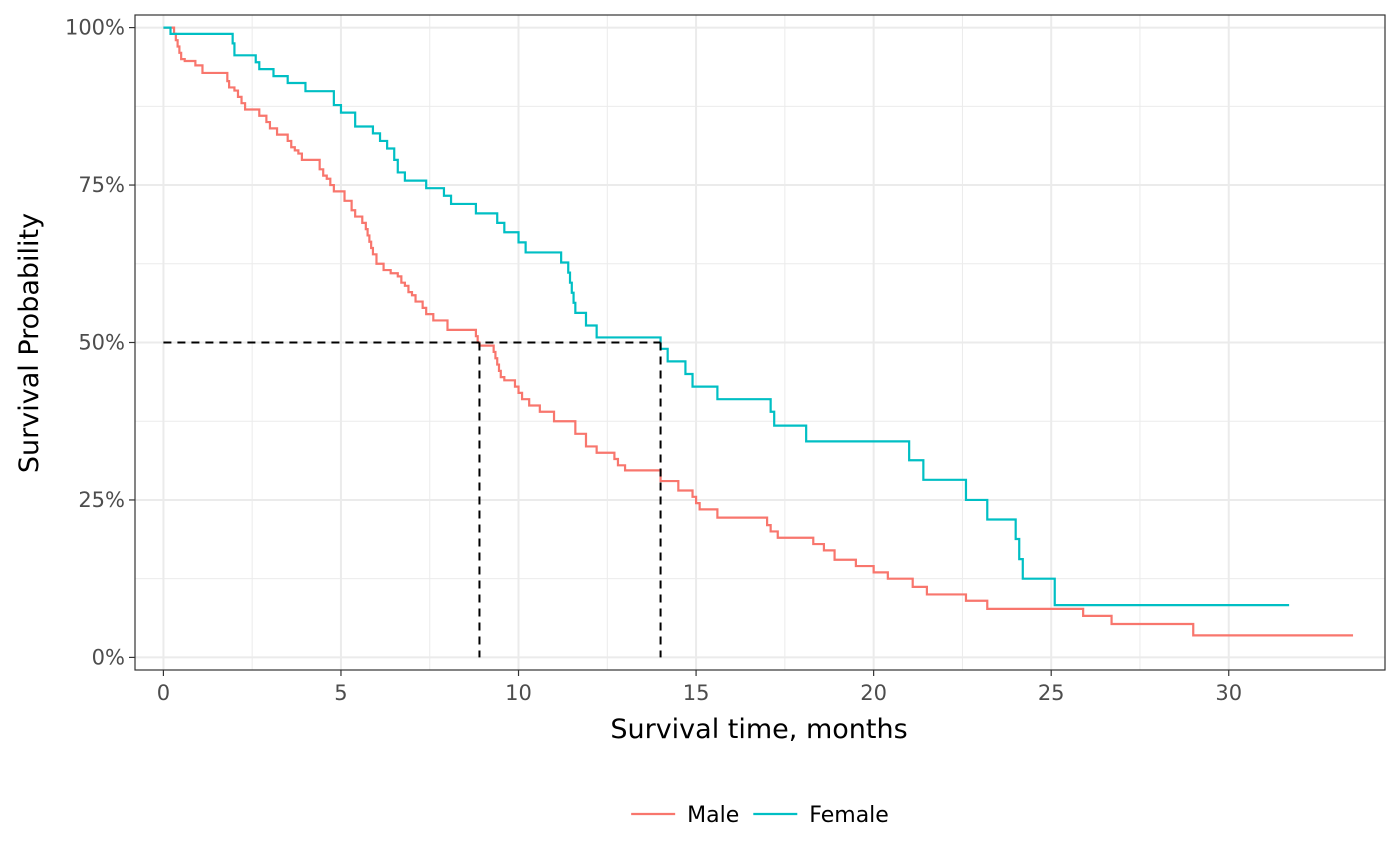 The image size is (1400, 866). What do you see at coordinates (101, 500) in the screenshot?
I see `y-tick-label: 25%` at bounding box center [101, 500].